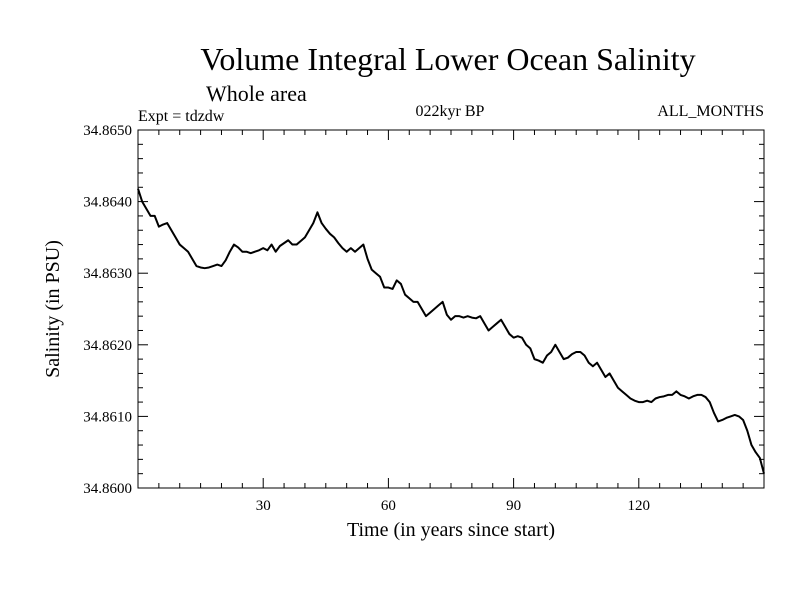 The width and height of the screenshot is (800, 600). I want to click on x-axis-label: Time (in years since start), so click(451, 530).